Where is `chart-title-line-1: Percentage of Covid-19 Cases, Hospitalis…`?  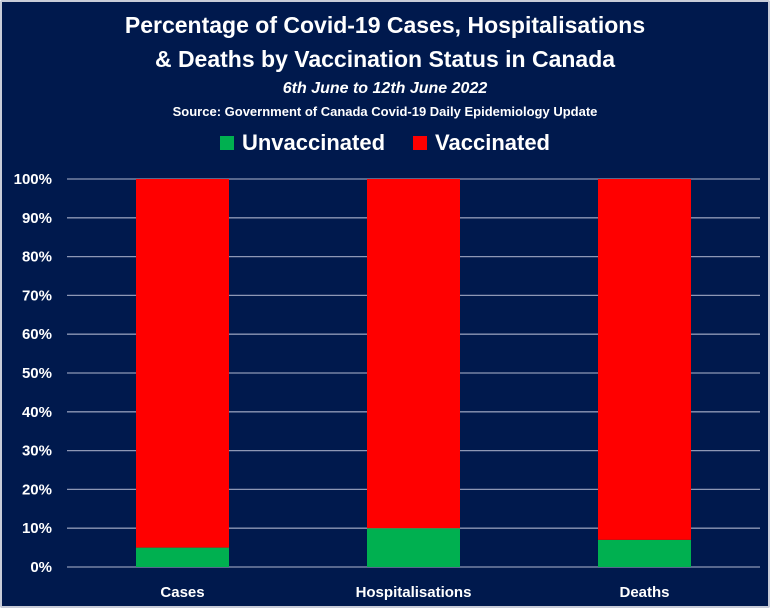 chart-title-line-1: Percentage of Covid-19 Cases, Hospitalis… is located at coordinates (385, 25).